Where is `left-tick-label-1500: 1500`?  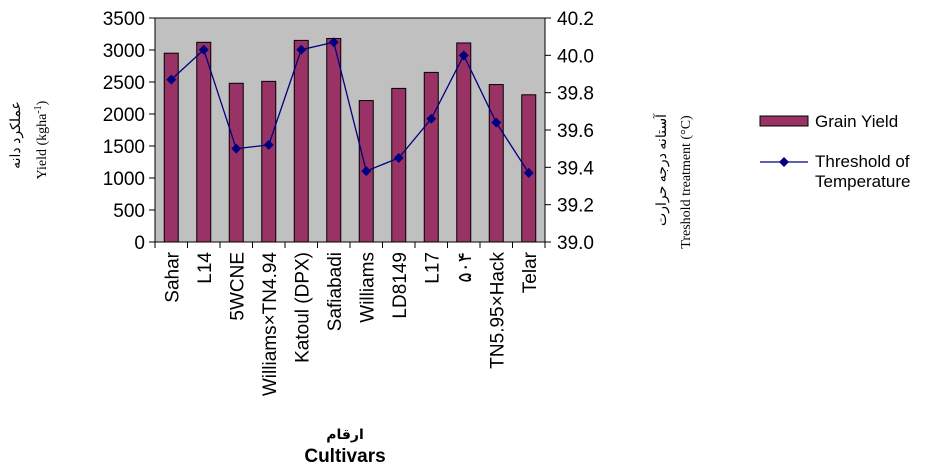 left-tick-label-1500: 1500 is located at coordinates (124, 147).